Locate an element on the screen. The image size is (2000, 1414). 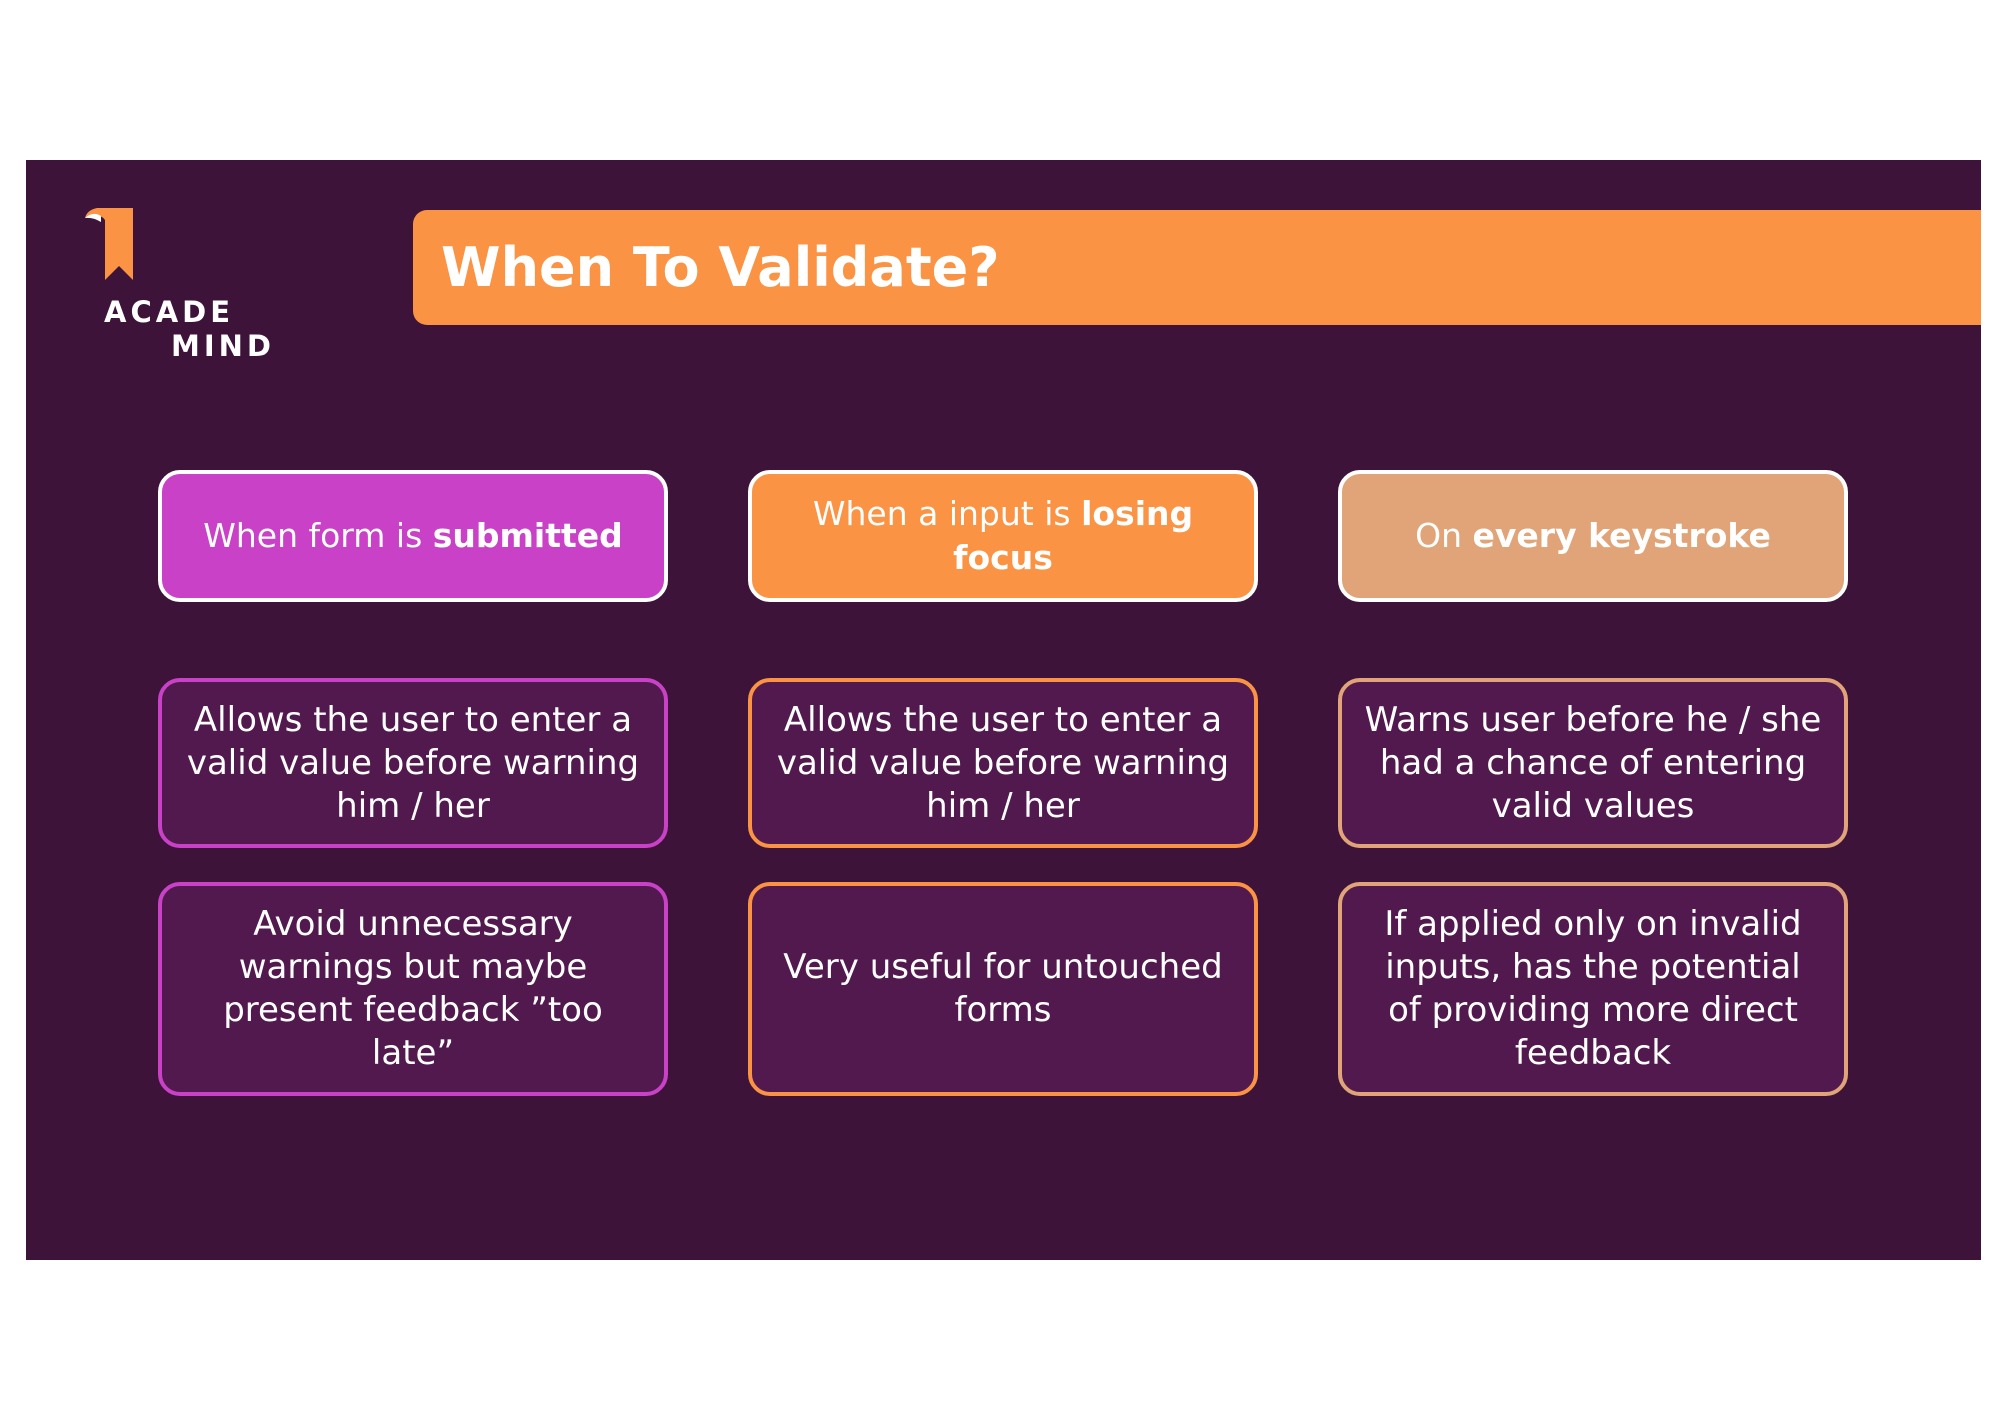
heading-bold: every keystroke is located at coordinates (1621, 535).